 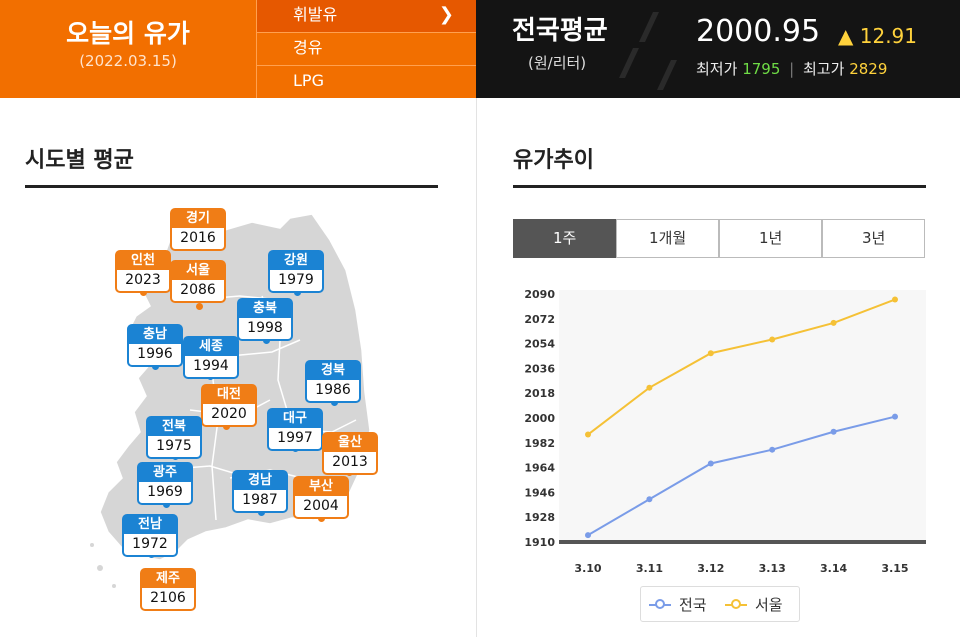 What do you see at coordinates (165, 473) in the screenshot?
I see `region-name: 광주` at bounding box center [165, 473].